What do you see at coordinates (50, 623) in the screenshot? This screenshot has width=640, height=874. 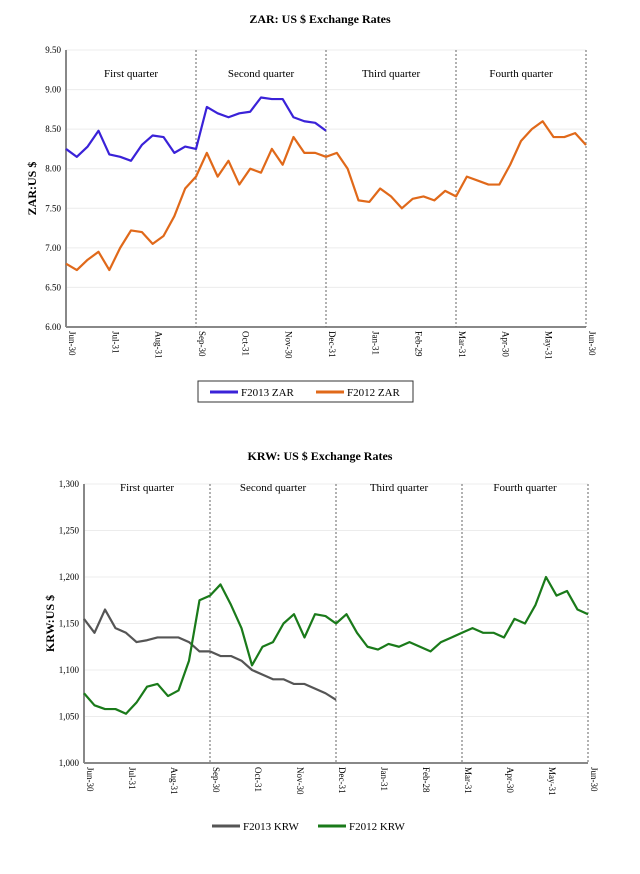 I see `y-axis-label: KRW:US $` at bounding box center [50, 623].